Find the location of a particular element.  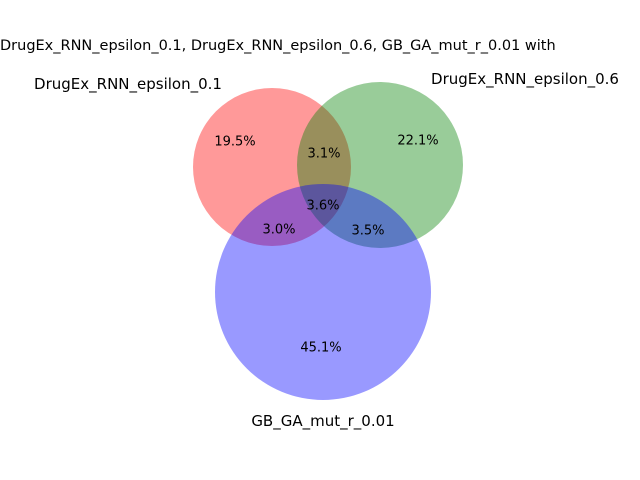

set-label-a: DrugEx_RNN_epsilon_0.1 is located at coordinates (128, 84).